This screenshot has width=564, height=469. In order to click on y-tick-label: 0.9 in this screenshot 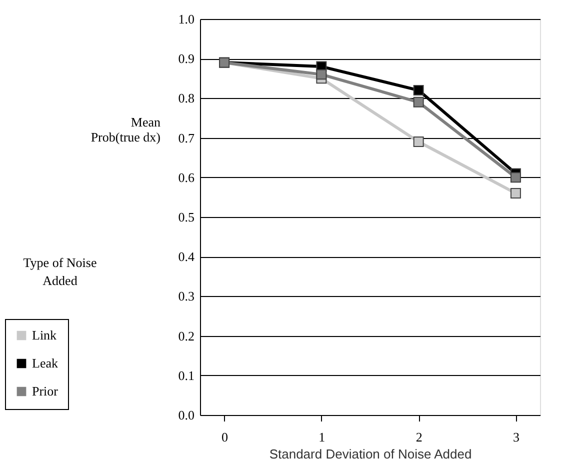, I will do `click(186, 58)`.